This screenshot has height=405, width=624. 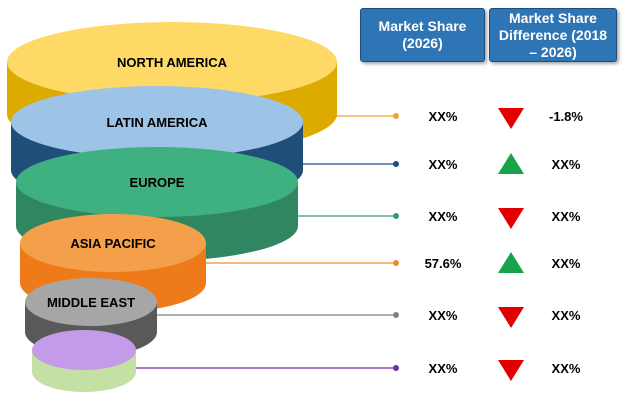 I want to click on market-share-difference-header: Market Share Difference (2018 – 2026), so click(x=553, y=35).